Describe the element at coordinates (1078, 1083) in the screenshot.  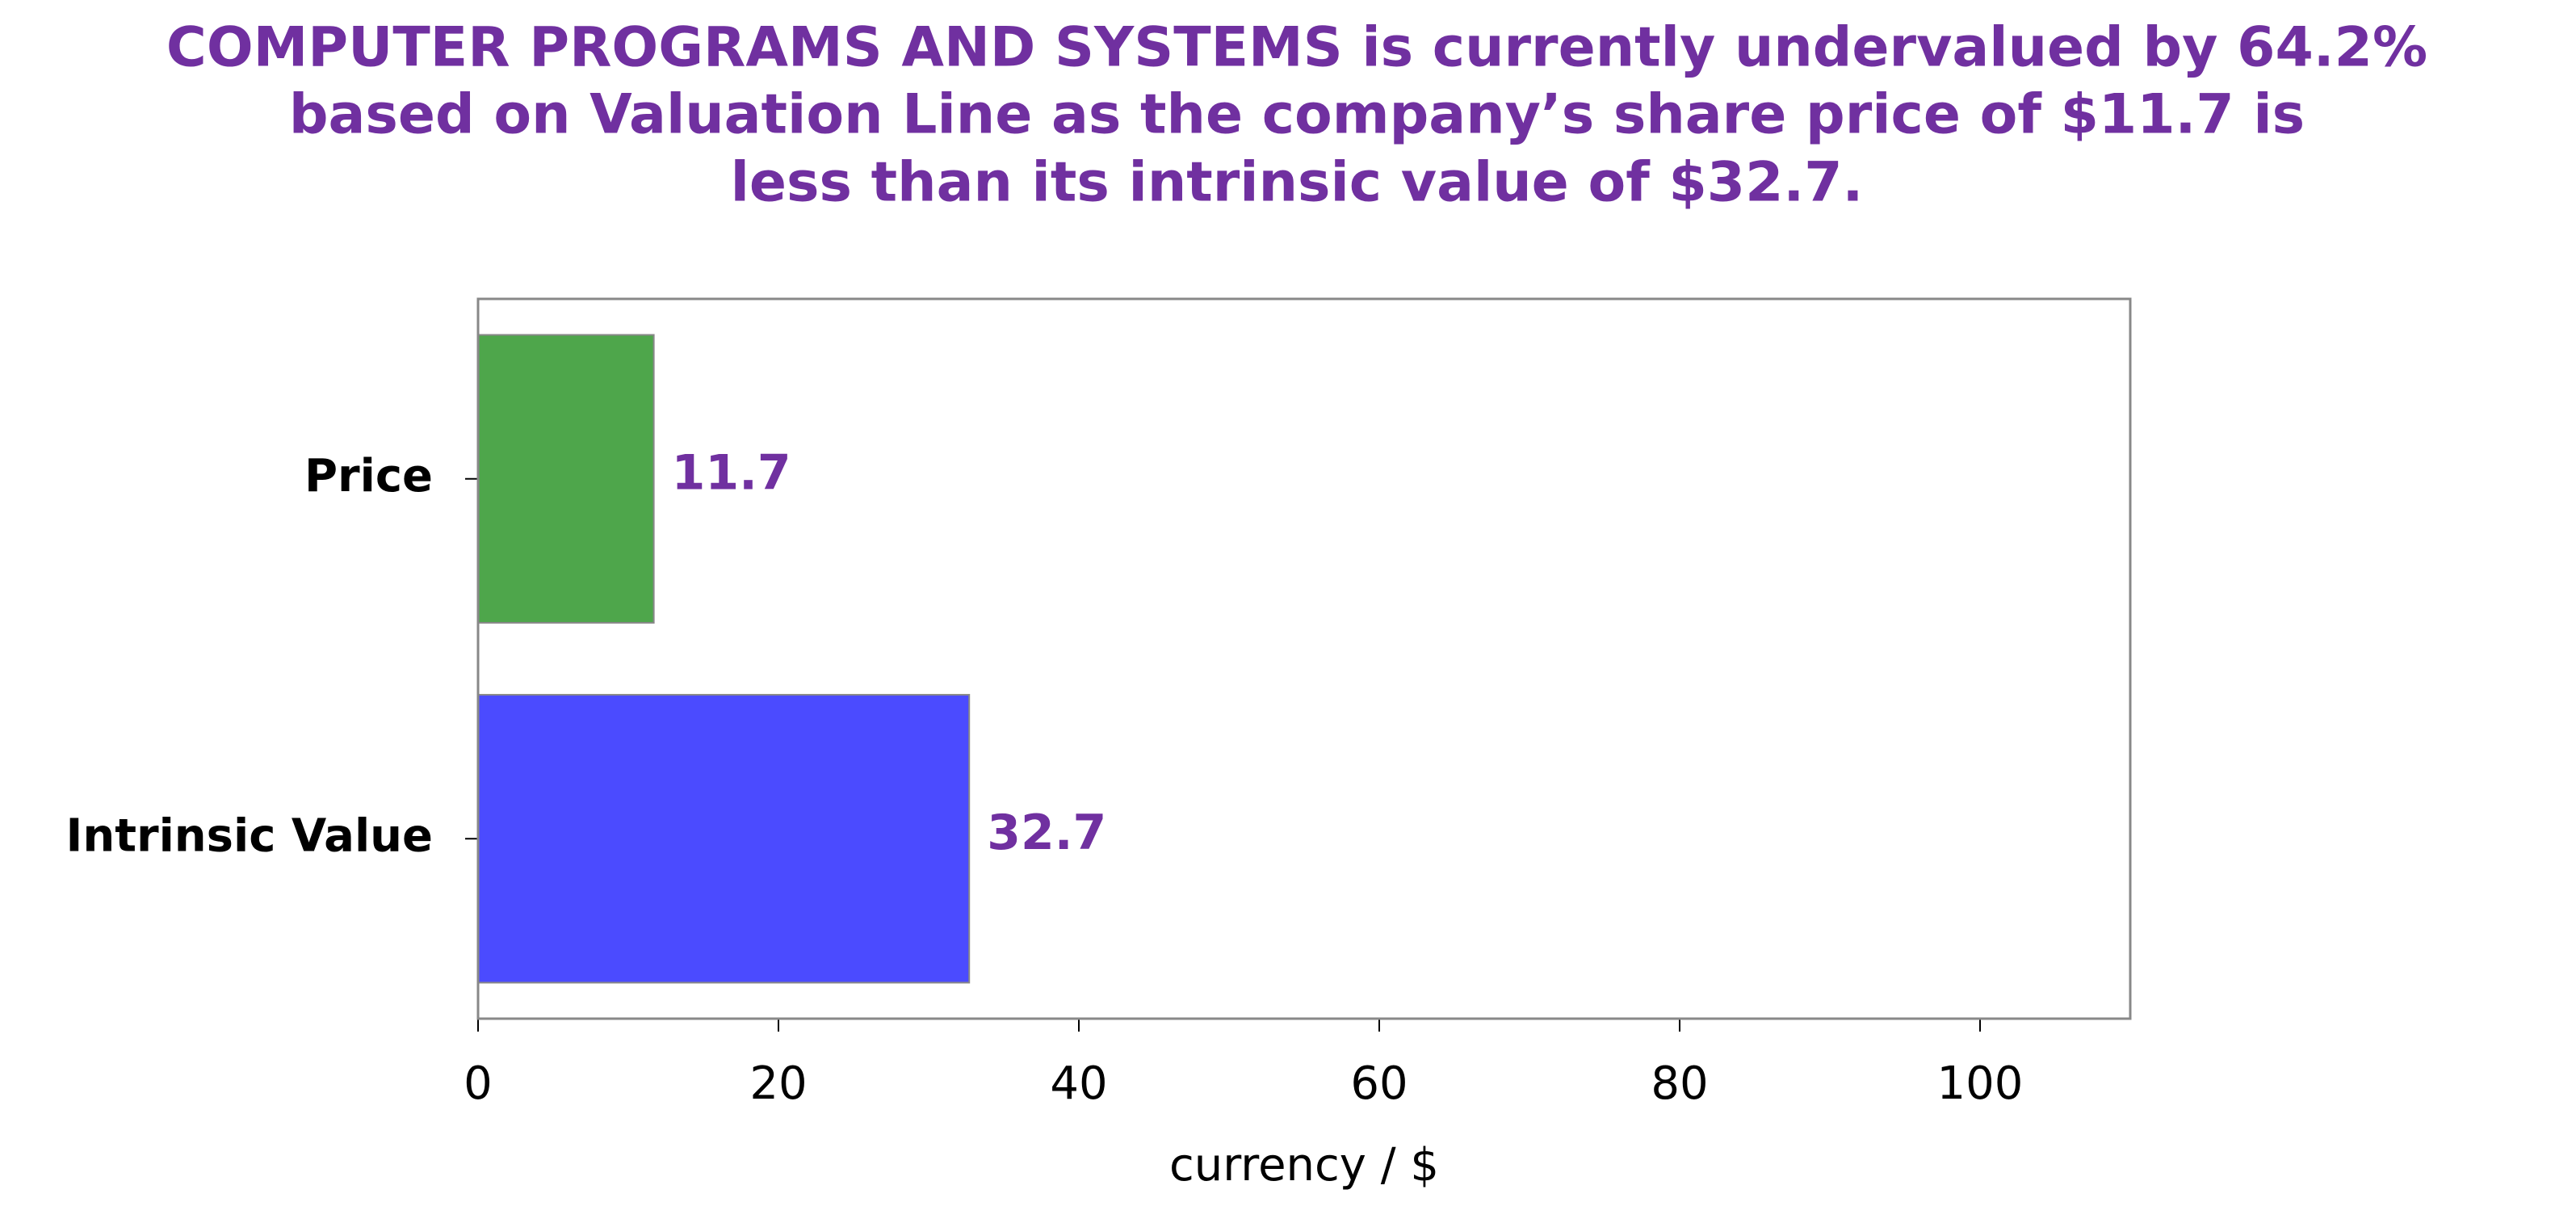
I see `x-tick-label: 40` at that location.